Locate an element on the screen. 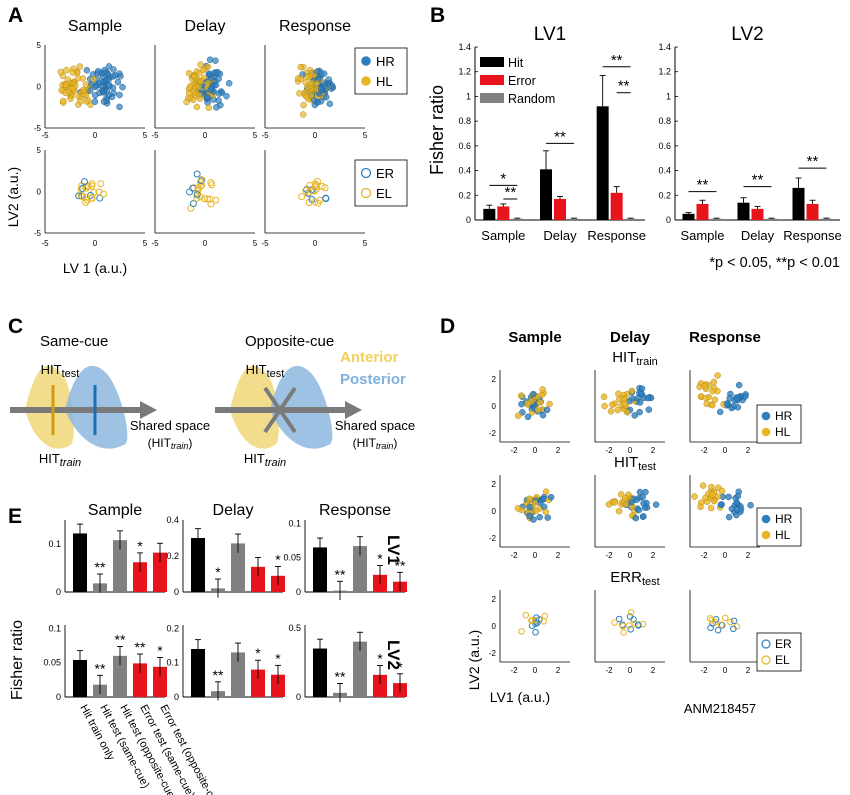 This screenshot has height=795, width=850. subplot-title: Delay is located at coordinates (233, 510).